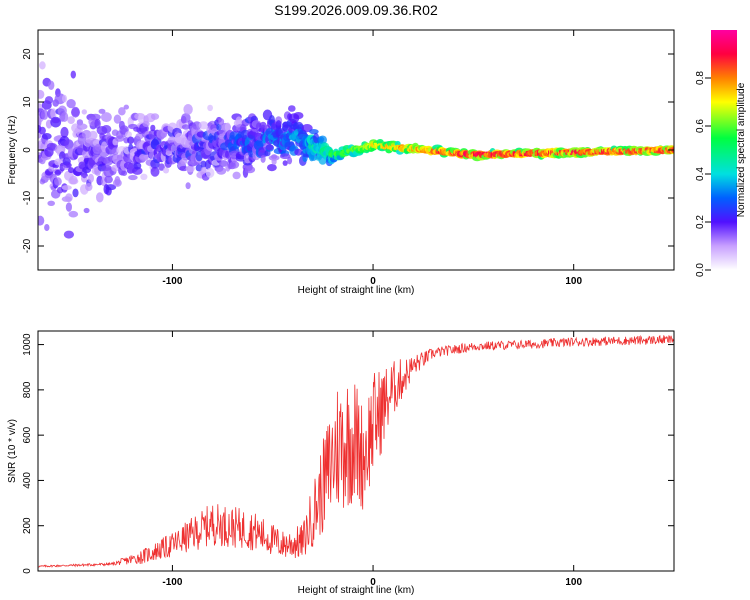 This screenshot has width=750, height=600. I want to click on y-tick-label: 800, so click(27, 389).